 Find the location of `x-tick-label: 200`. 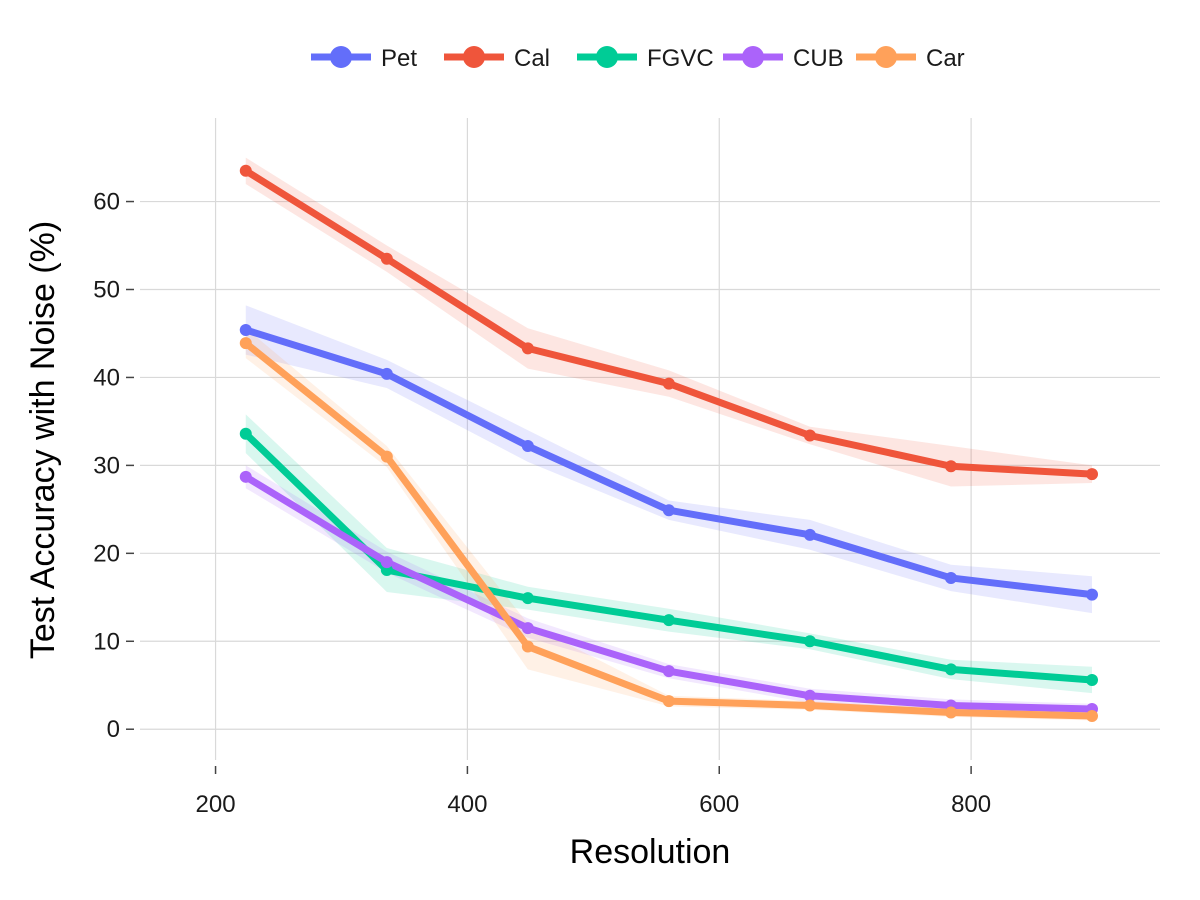

x-tick-label: 200 is located at coordinates (216, 804).